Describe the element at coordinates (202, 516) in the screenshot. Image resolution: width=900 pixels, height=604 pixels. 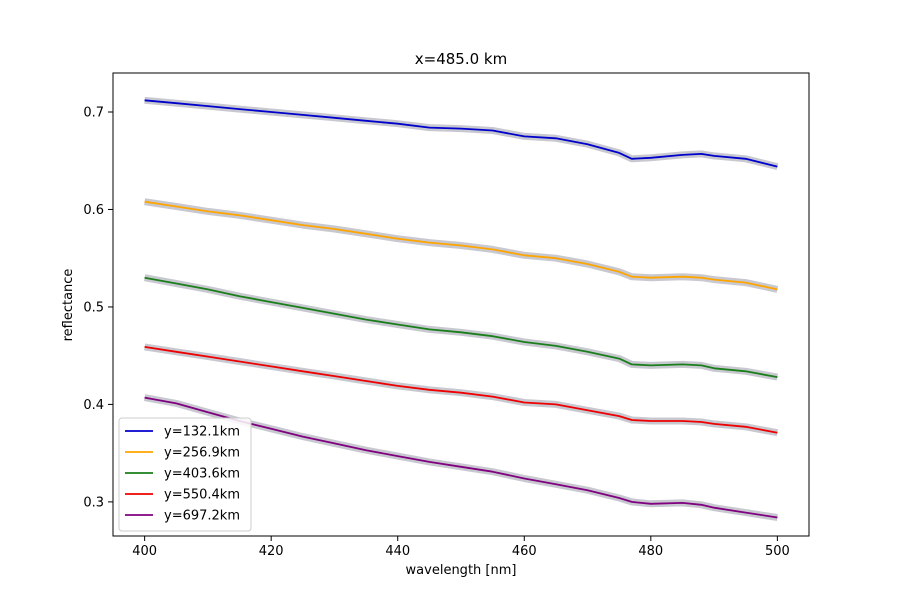
I see `legend-label: y=697.2km` at that location.